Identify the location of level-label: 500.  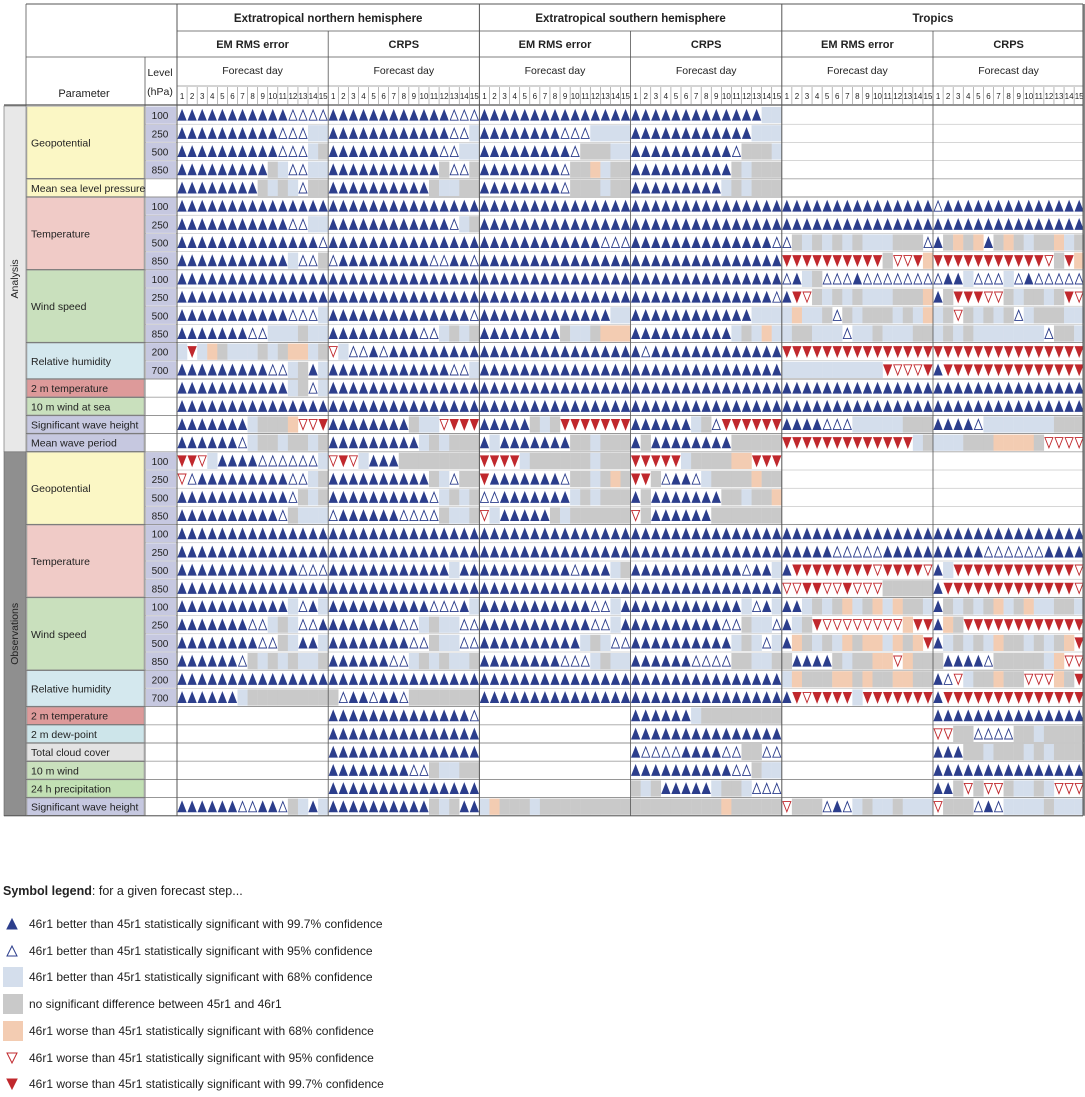
(160, 316).